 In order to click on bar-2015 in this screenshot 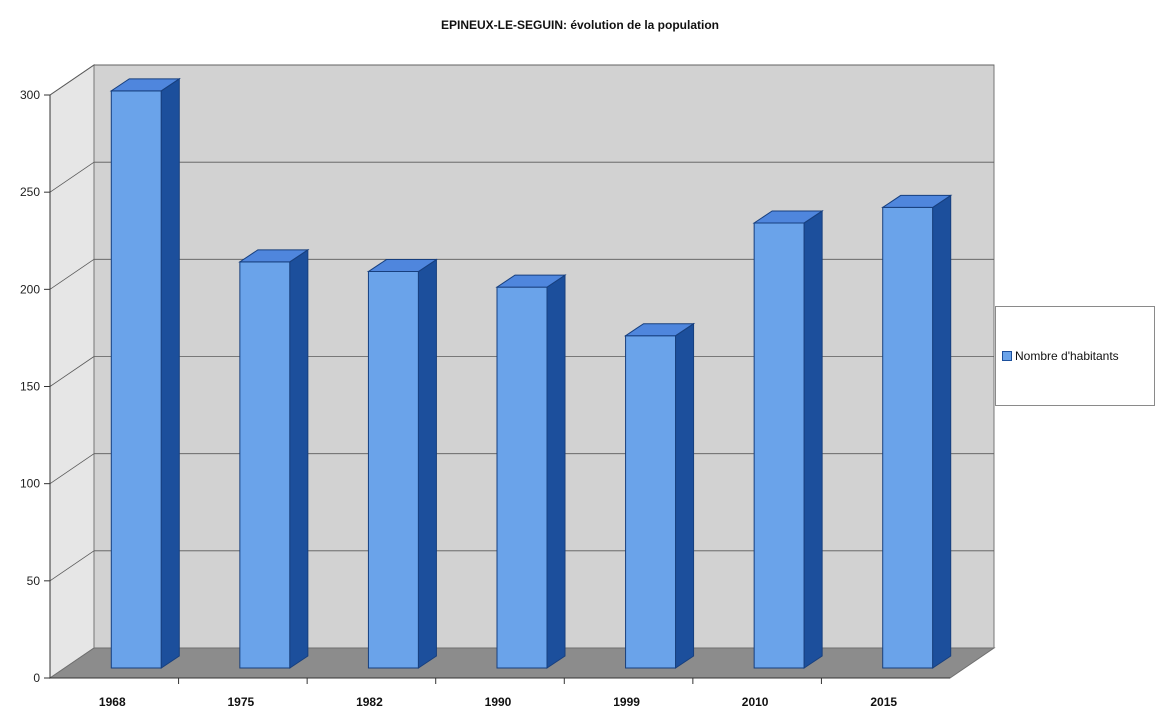, I will do `click(917, 431)`.